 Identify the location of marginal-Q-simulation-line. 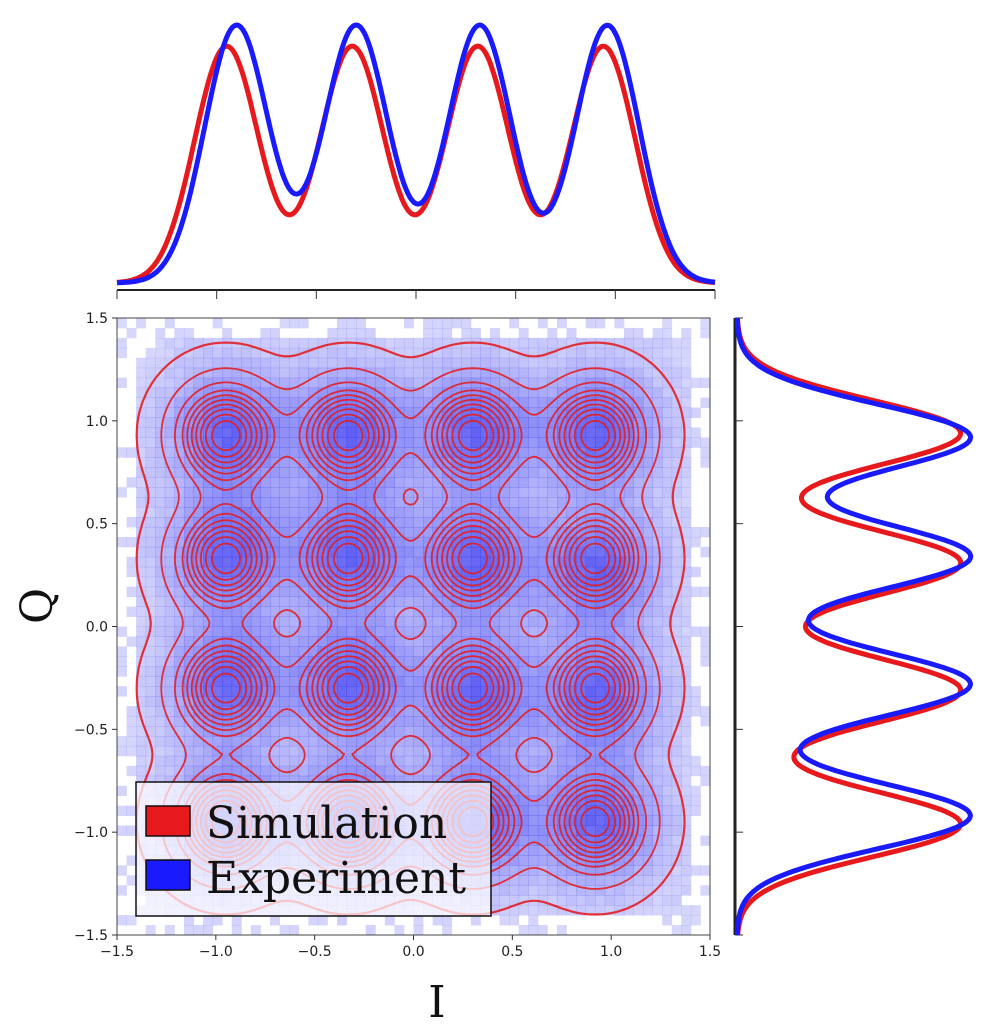
(849, 626).